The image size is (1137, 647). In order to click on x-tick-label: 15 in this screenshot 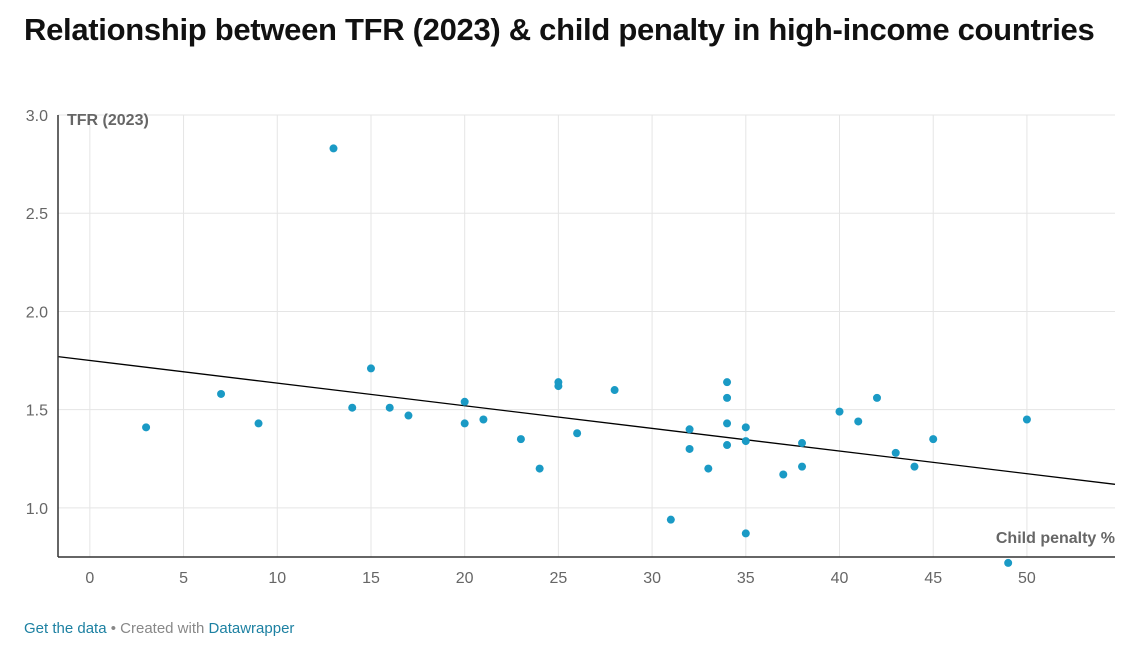, I will do `click(371, 578)`.